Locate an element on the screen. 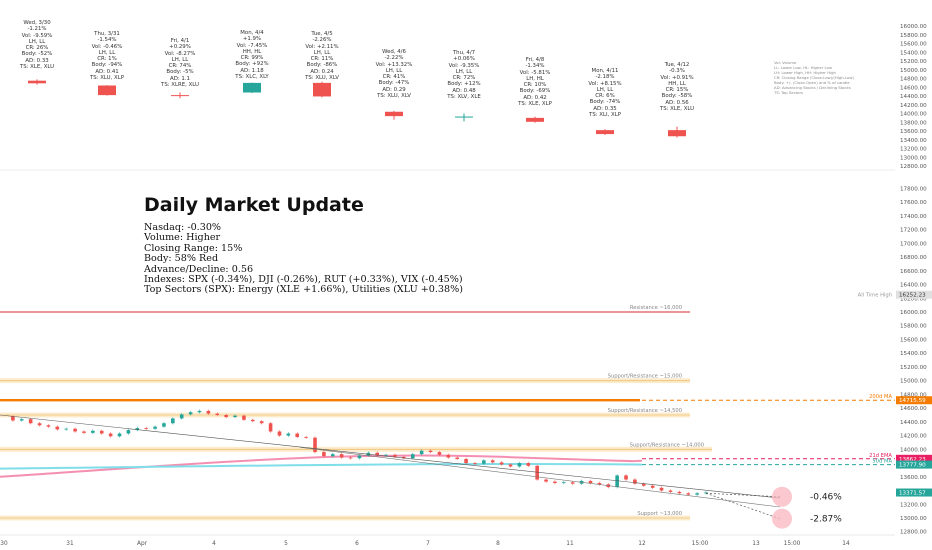  stat-advance-decline: Advance/Decline: 0.56 is located at coordinates (199, 269).